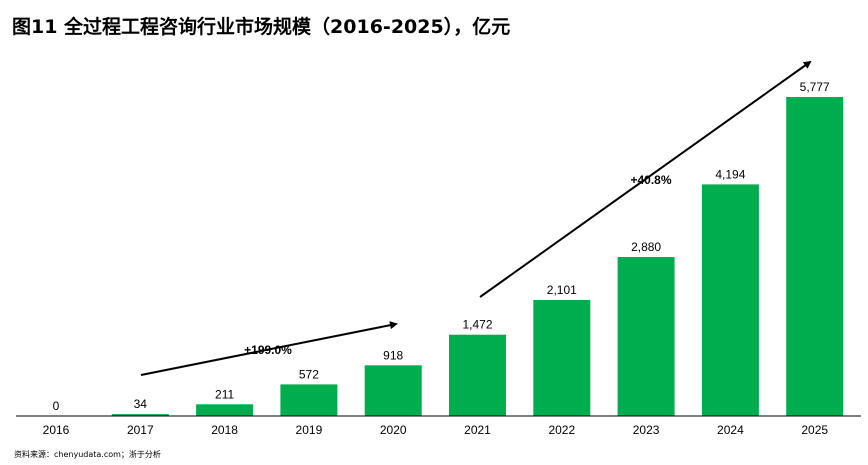 The image size is (868, 465). What do you see at coordinates (224, 430) in the screenshot?
I see `x-tick-label-2018: 2018` at bounding box center [224, 430].